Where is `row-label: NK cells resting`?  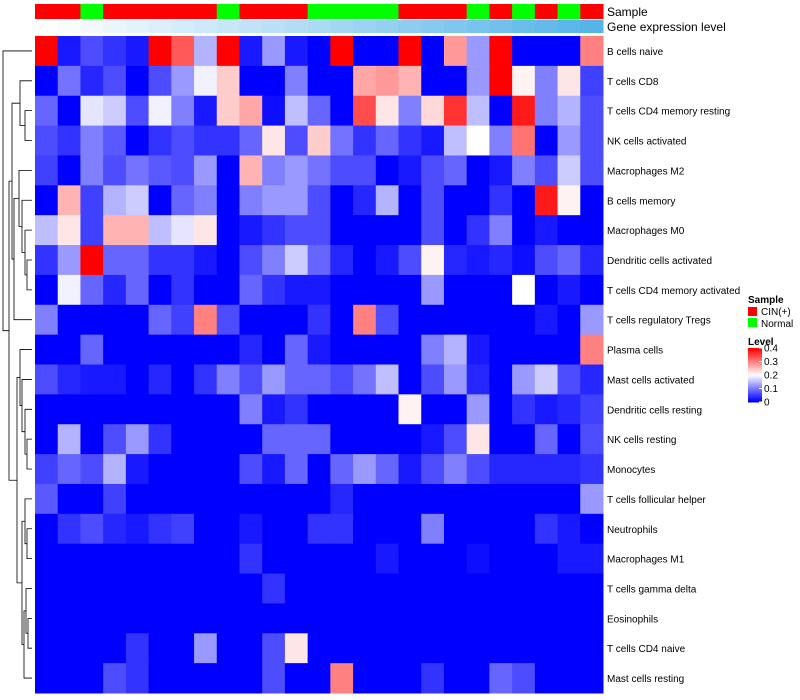 row-label: NK cells resting is located at coordinates (641, 440).